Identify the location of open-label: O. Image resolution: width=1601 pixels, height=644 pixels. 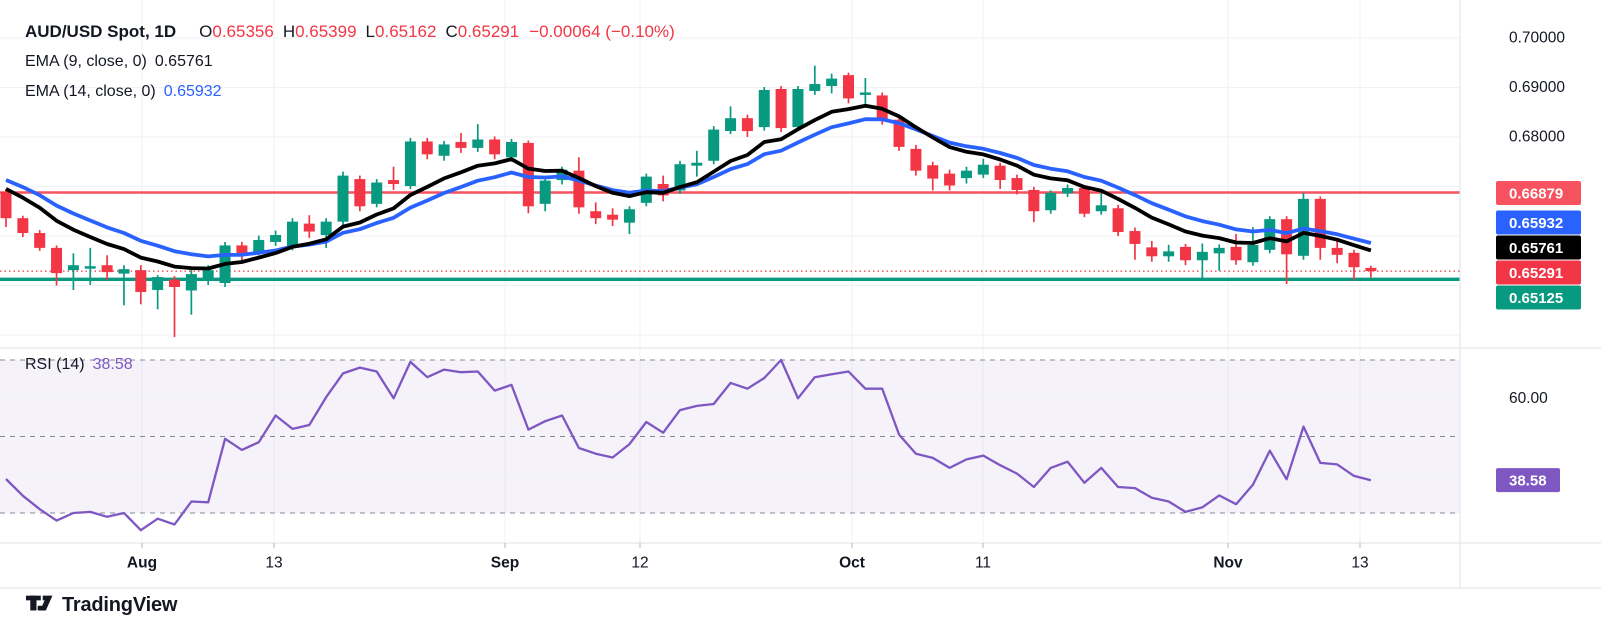
(206, 31).